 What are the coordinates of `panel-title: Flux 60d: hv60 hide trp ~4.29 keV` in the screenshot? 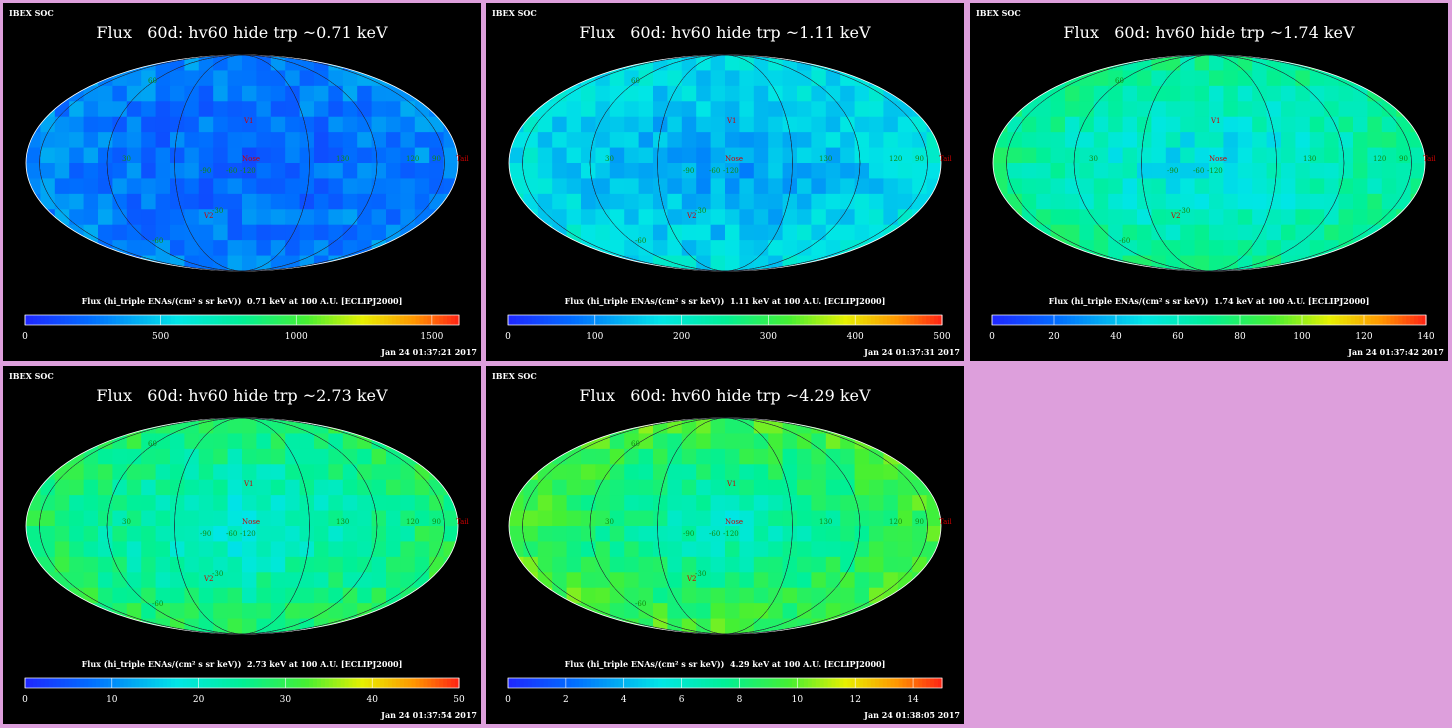 It's located at (725, 395).